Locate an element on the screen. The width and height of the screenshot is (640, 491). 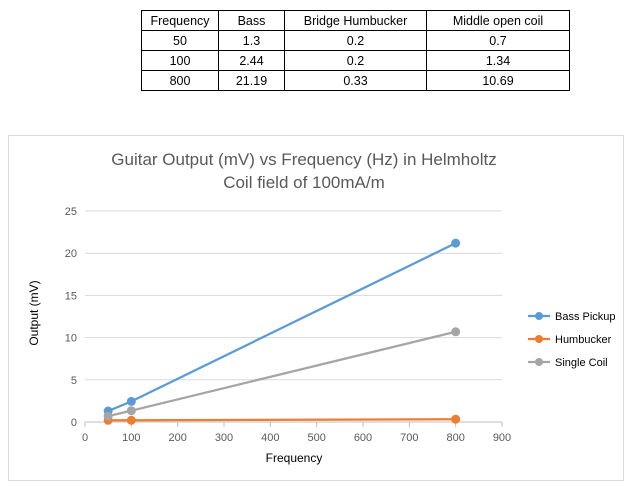
x-tick-label: 300 is located at coordinates (224, 438).